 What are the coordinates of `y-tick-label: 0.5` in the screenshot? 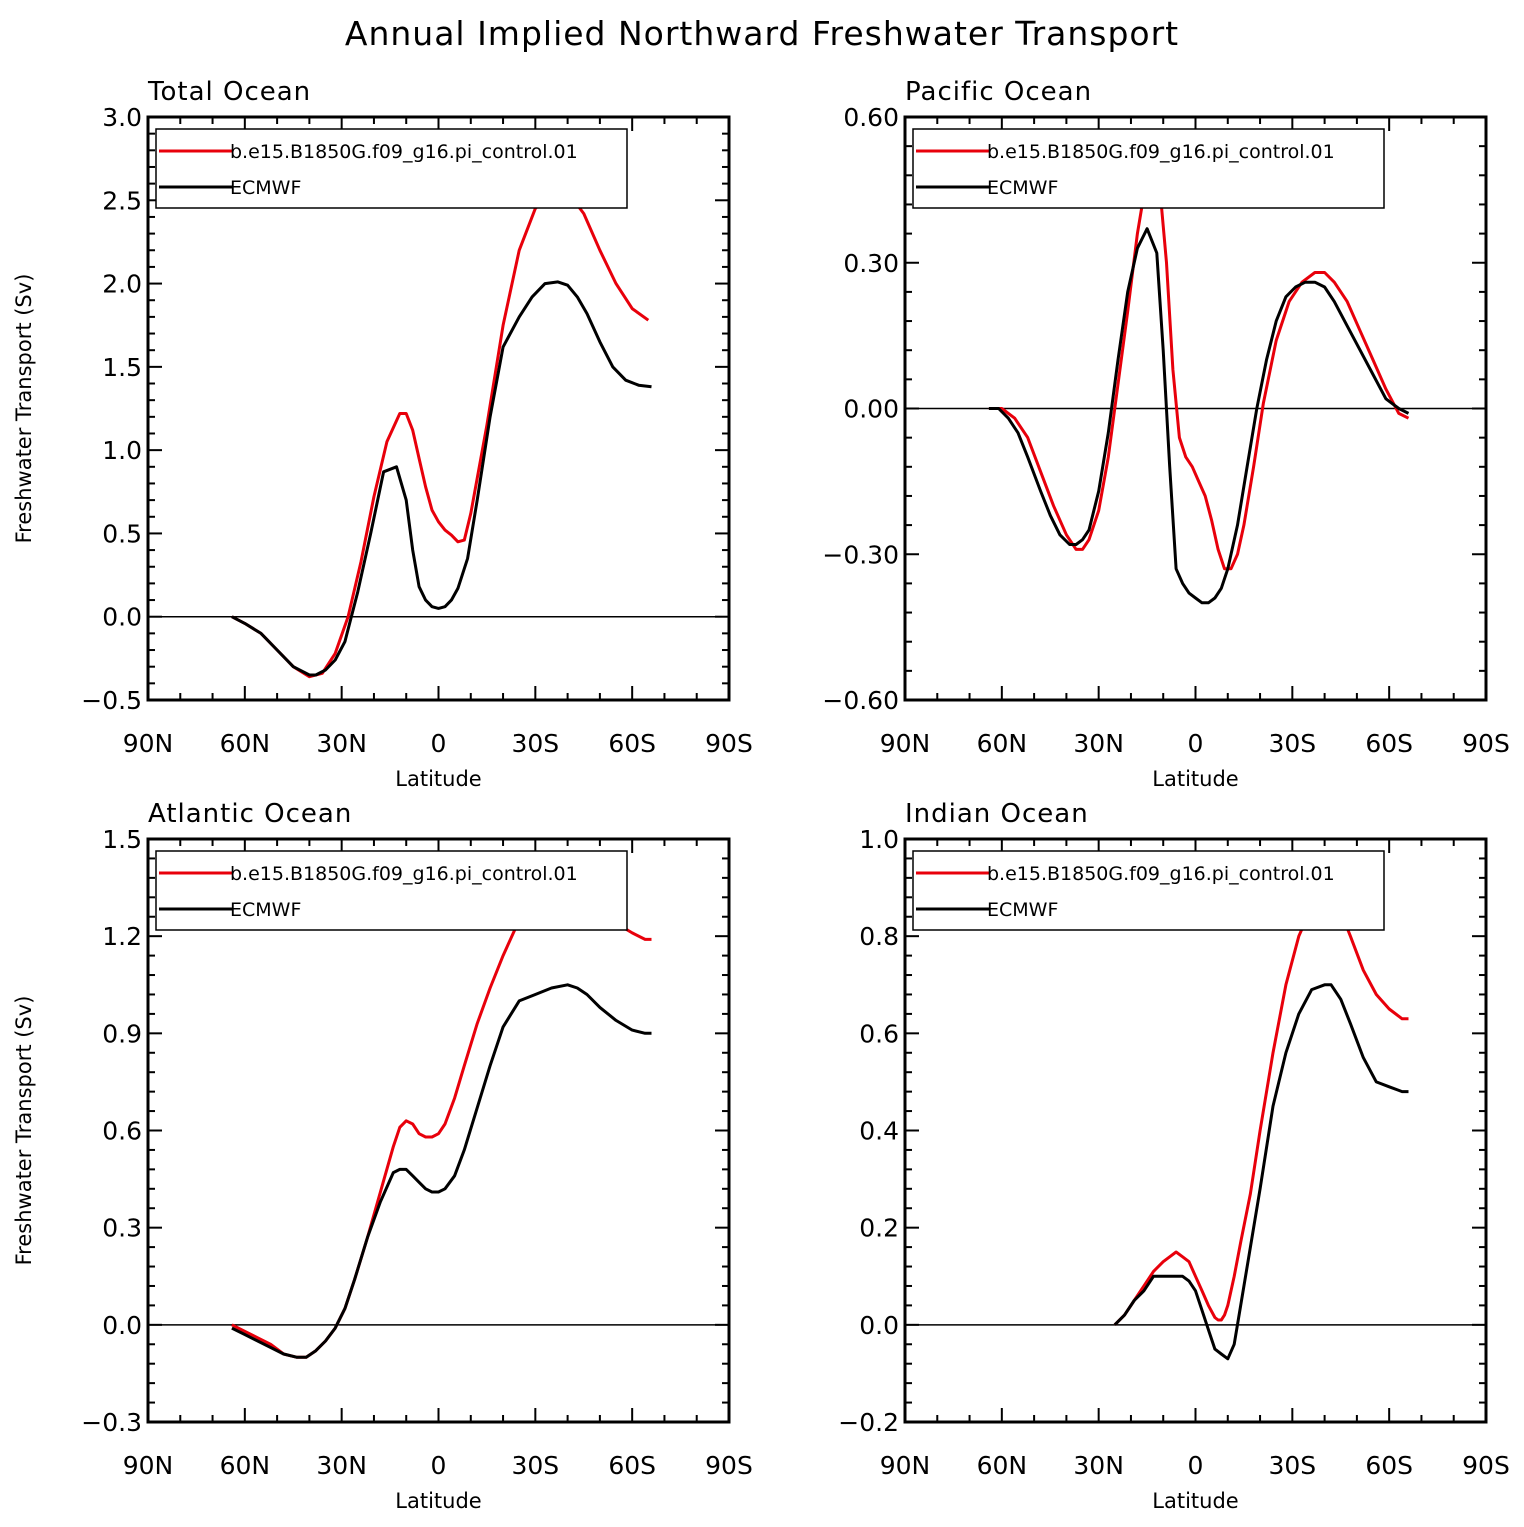 It's located at (122, 533).